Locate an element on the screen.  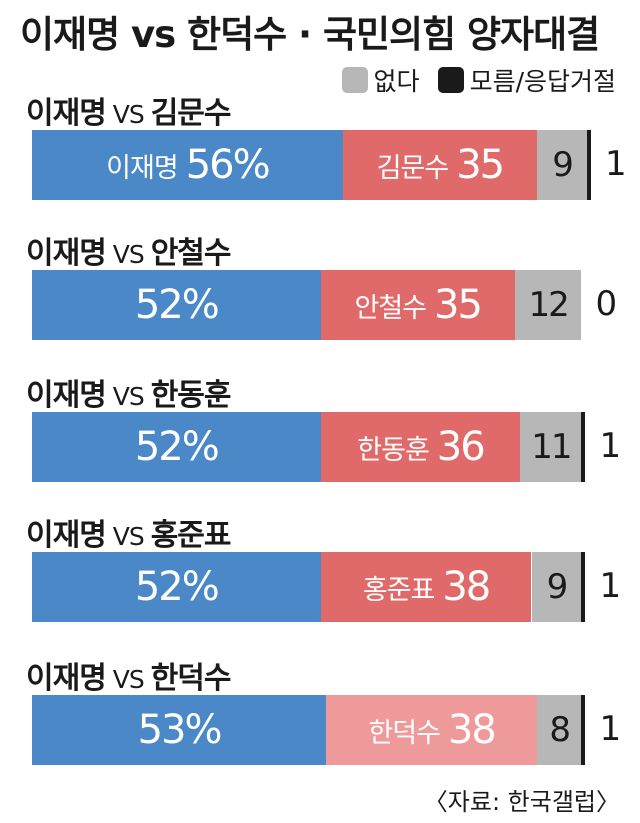
matchup-label: 이재명 VS 한덕수 is located at coordinates (128, 675).